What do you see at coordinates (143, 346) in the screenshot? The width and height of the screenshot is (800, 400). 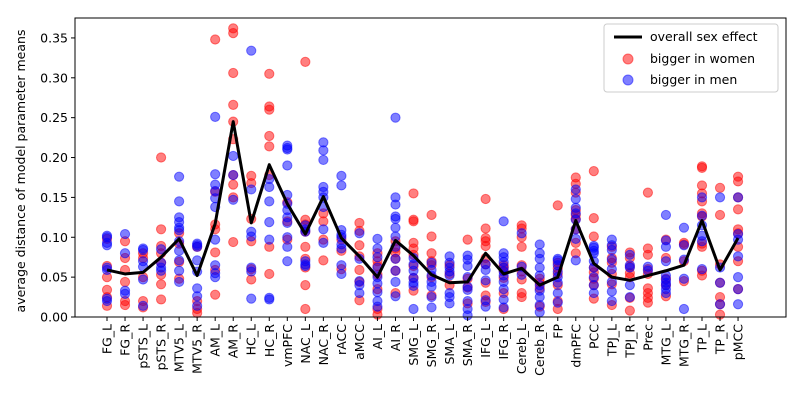 I see `x-tick-label: pSTS_L` at bounding box center [143, 346].